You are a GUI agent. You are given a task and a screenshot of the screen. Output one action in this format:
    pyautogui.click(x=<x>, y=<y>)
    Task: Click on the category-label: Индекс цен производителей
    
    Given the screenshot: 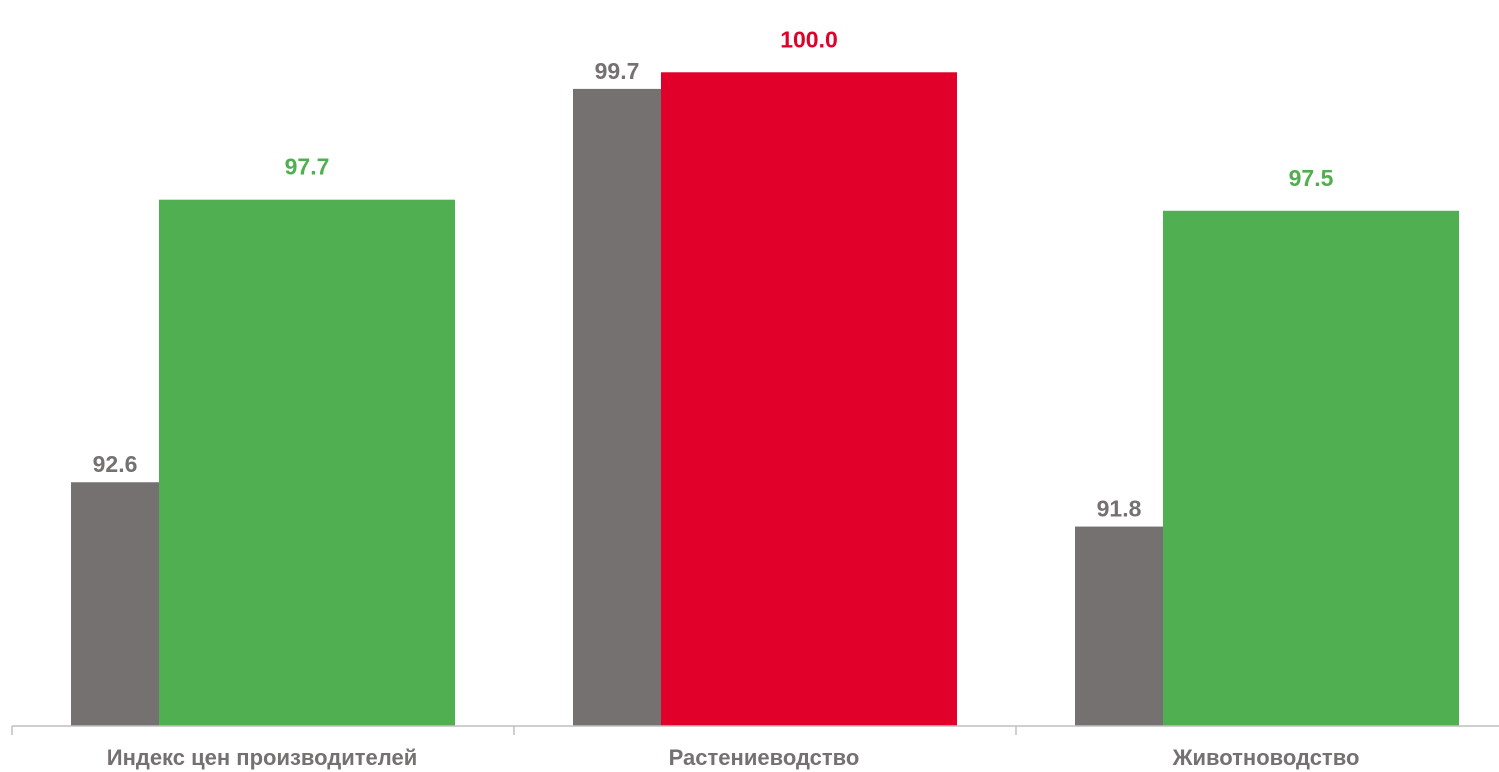 What is the action you would take?
    pyautogui.click(x=262, y=757)
    